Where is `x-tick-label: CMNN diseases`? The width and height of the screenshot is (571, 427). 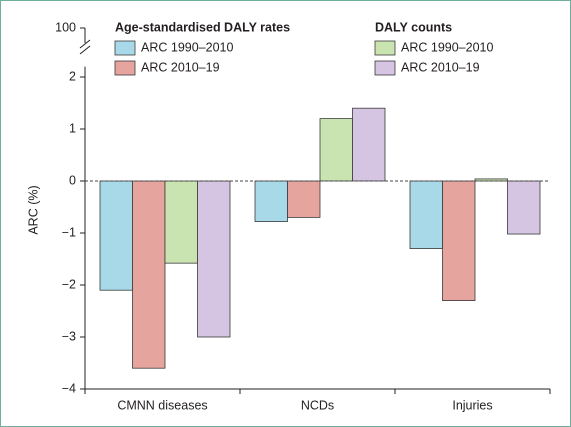 x-tick-label: CMNN diseases is located at coordinates (162, 405).